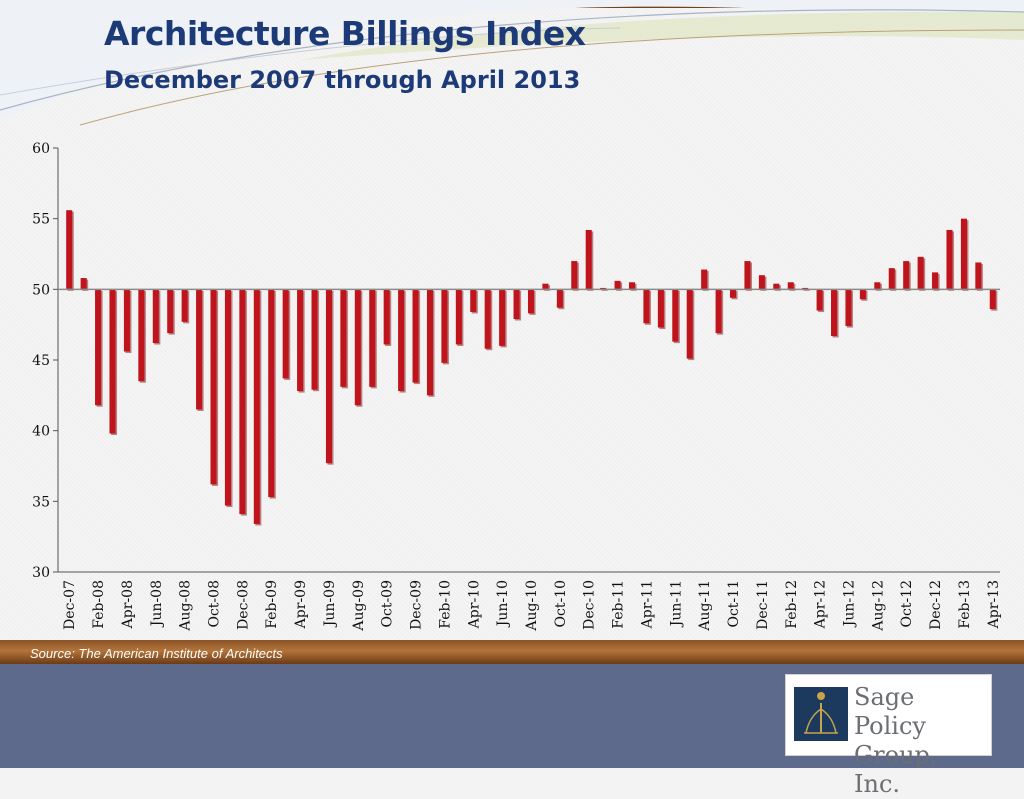  What do you see at coordinates (965, 604) in the screenshot?
I see `x-tick-label: Feb-13` at bounding box center [965, 604].